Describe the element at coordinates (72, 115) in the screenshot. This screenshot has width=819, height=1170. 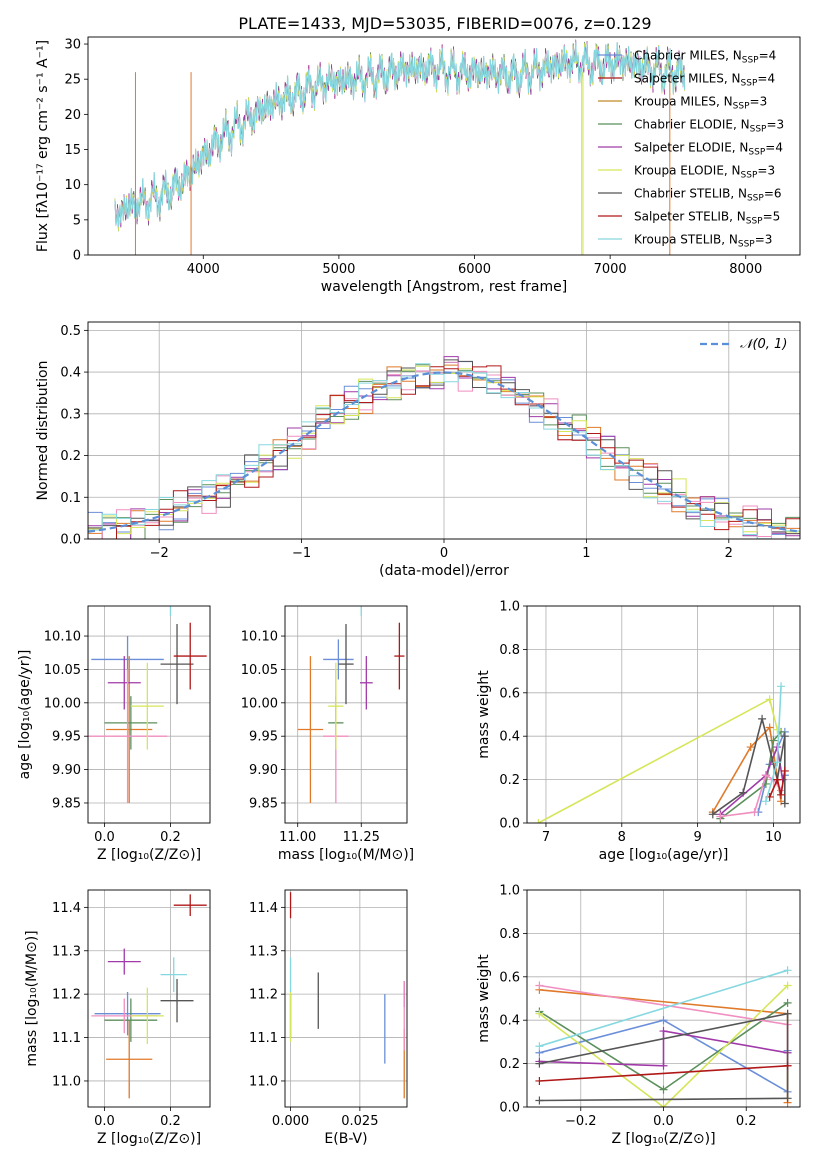
I see `y-tick-label: 20` at that location.